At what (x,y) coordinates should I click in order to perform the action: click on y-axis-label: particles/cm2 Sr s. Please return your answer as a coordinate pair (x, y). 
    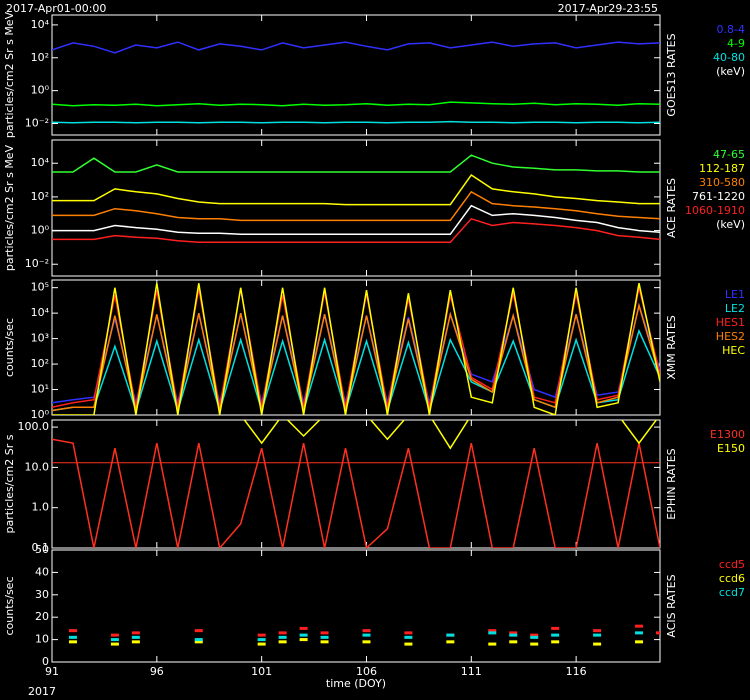
    Looking at the image, I should click on (9, 483).